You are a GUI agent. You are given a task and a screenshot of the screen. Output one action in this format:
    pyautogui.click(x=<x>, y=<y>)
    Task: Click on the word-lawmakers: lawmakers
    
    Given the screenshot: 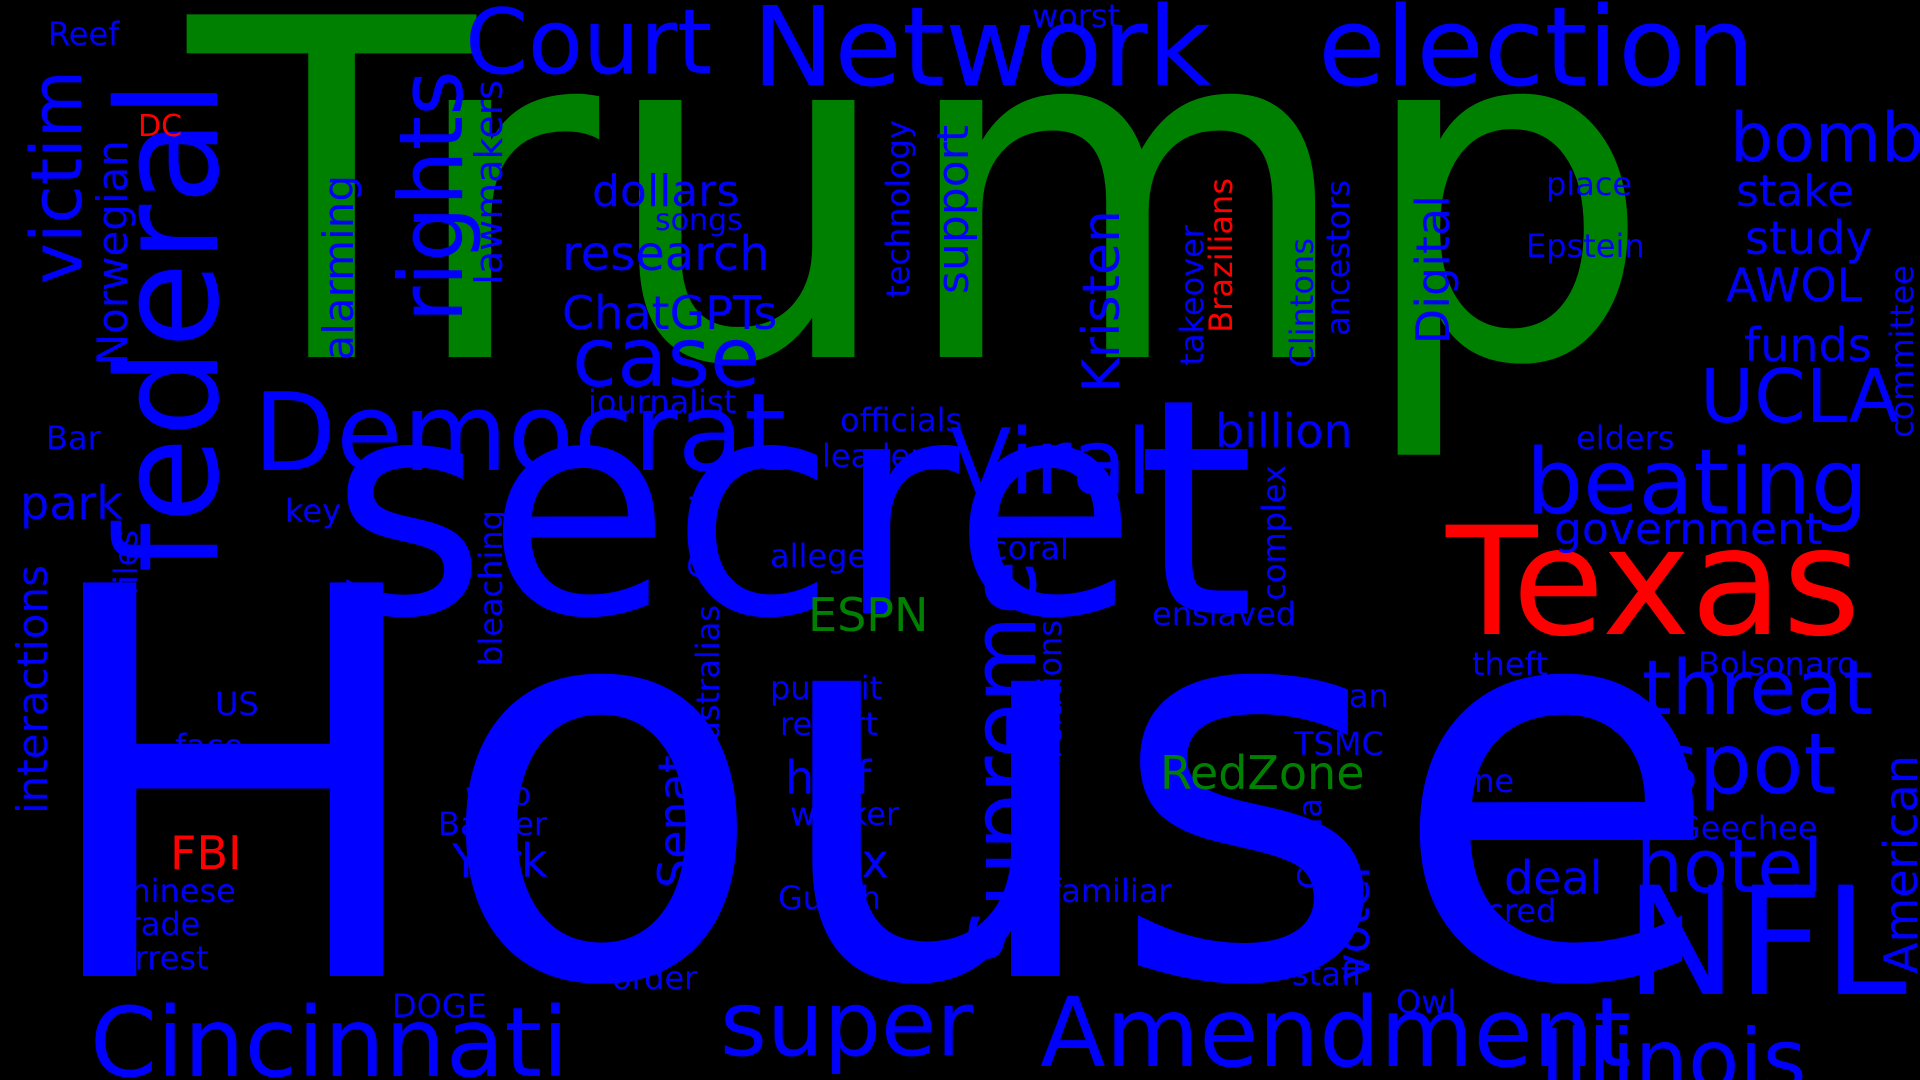 What is the action you would take?
    pyautogui.click(x=489, y=182)
    